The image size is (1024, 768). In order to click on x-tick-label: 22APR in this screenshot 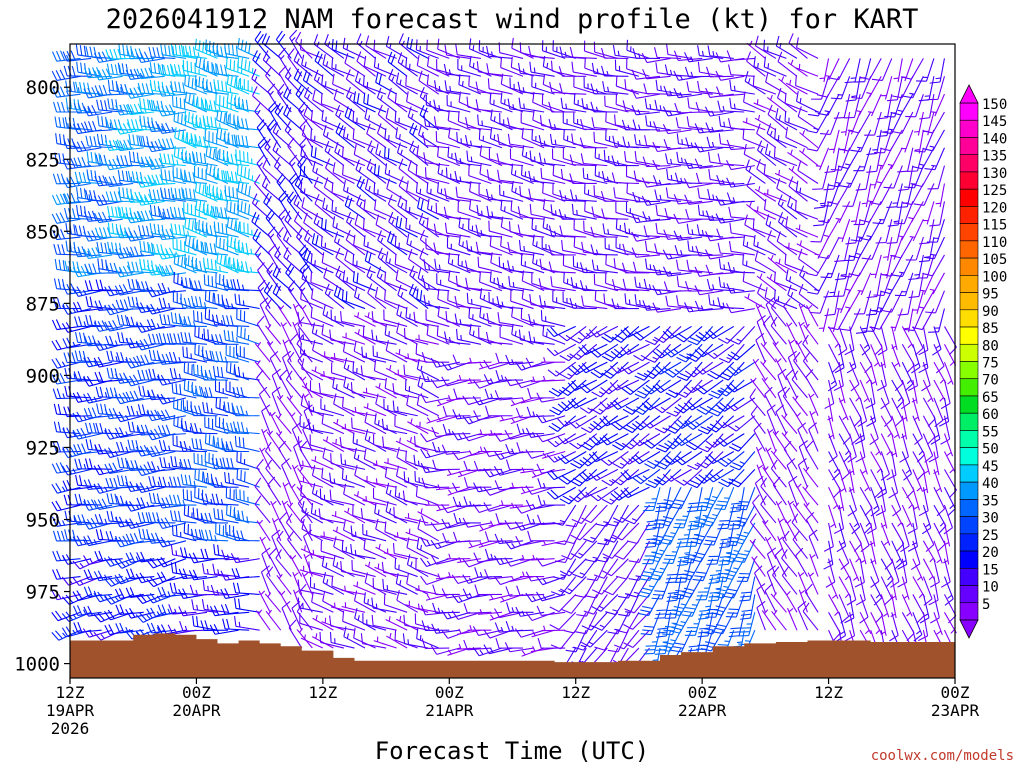, I will do `click(702, 710)`.